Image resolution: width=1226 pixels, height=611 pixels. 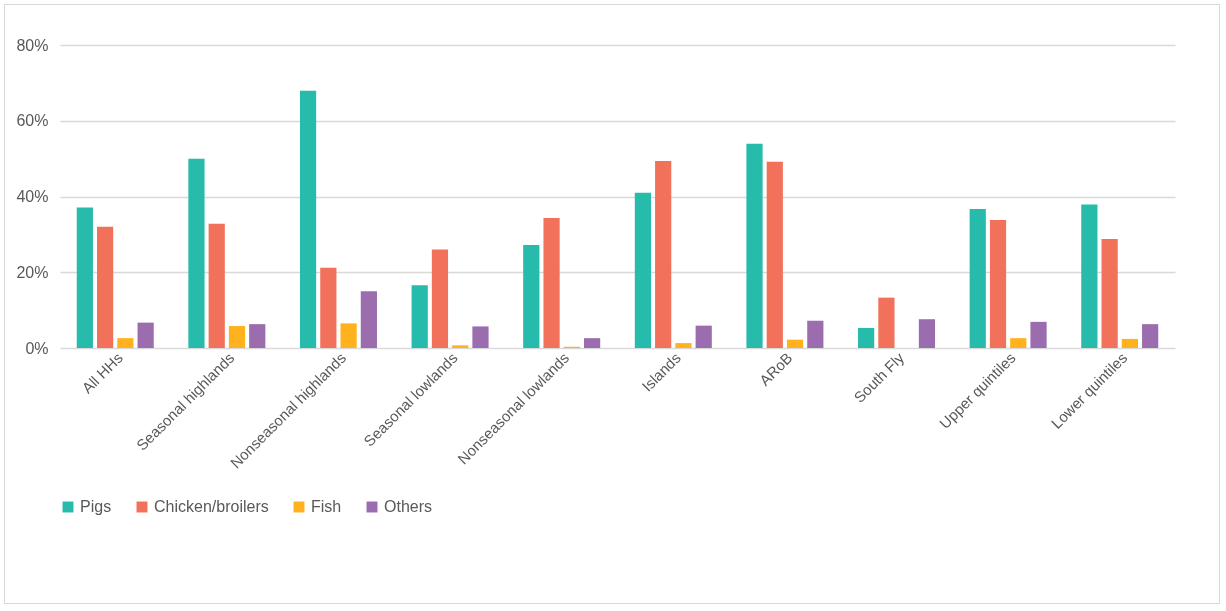 I want to click on x-tick-label: All HHs, so click(x=102, y=373).